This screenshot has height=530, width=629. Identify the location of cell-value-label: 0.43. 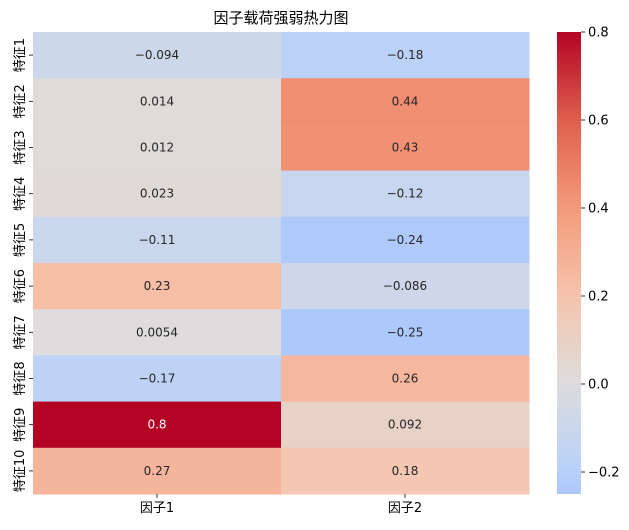
(405, 148).